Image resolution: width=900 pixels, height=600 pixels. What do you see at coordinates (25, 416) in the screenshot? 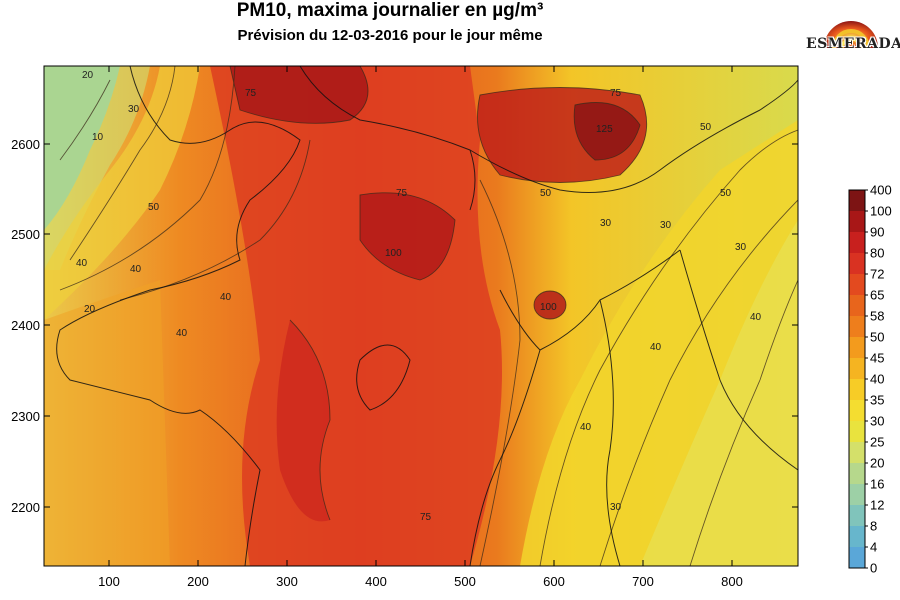
I see `y-tick-label: 2300` at bounding box center [25, 416].